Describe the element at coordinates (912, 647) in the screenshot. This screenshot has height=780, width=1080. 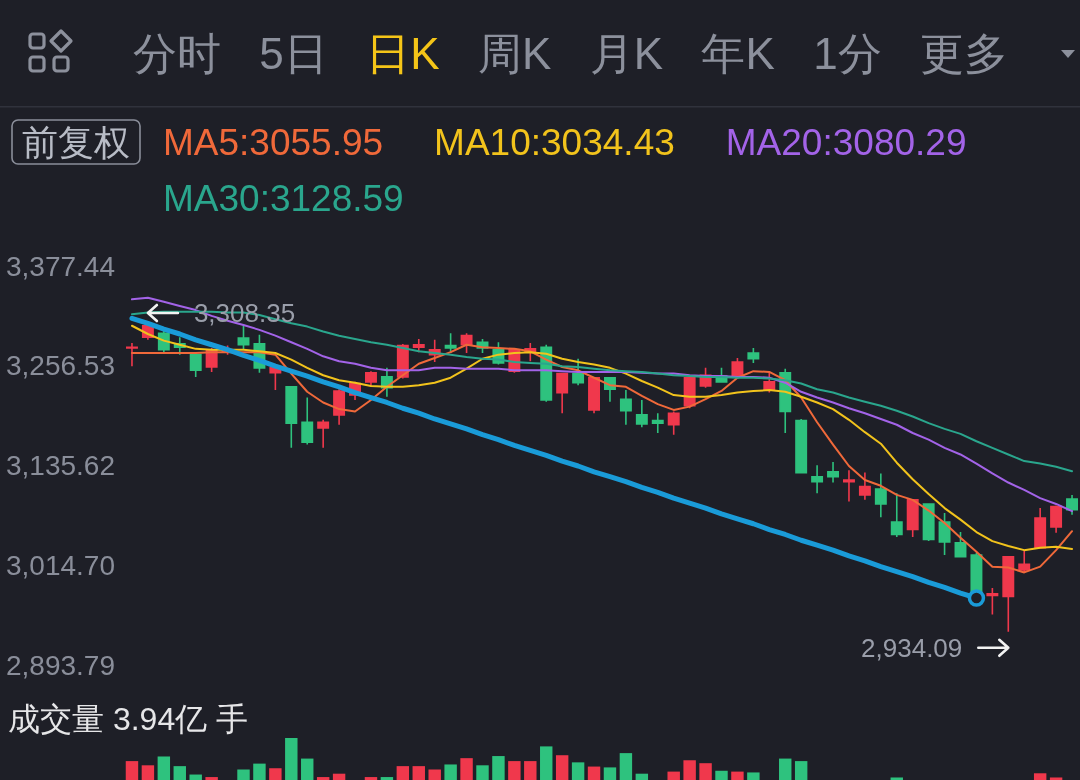
I see `annotation: 2,934.09` at that location.